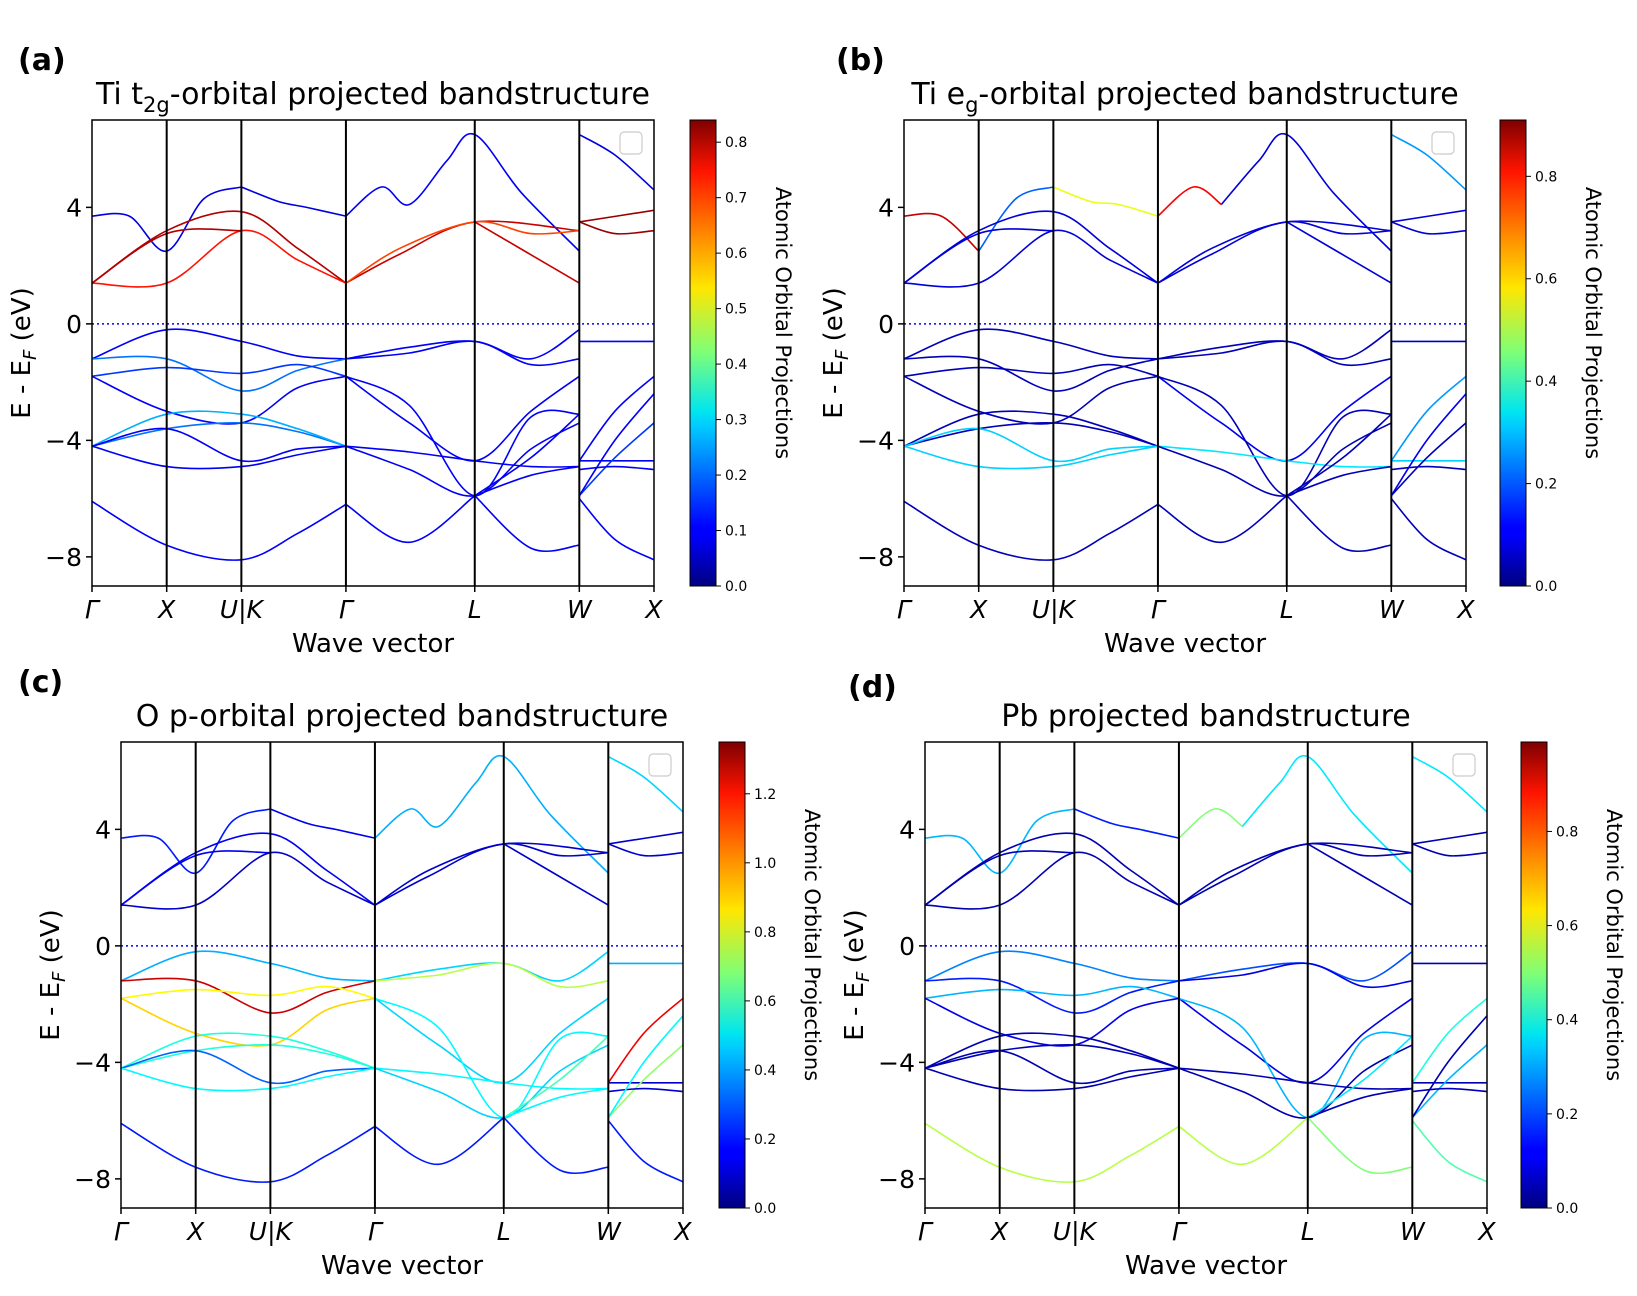  What do you see at coordinates (372, 97) in the screenshot?
I see `panel-title: Ti t2g-orbital projected bandstructure` at bounding box center [372, 97].